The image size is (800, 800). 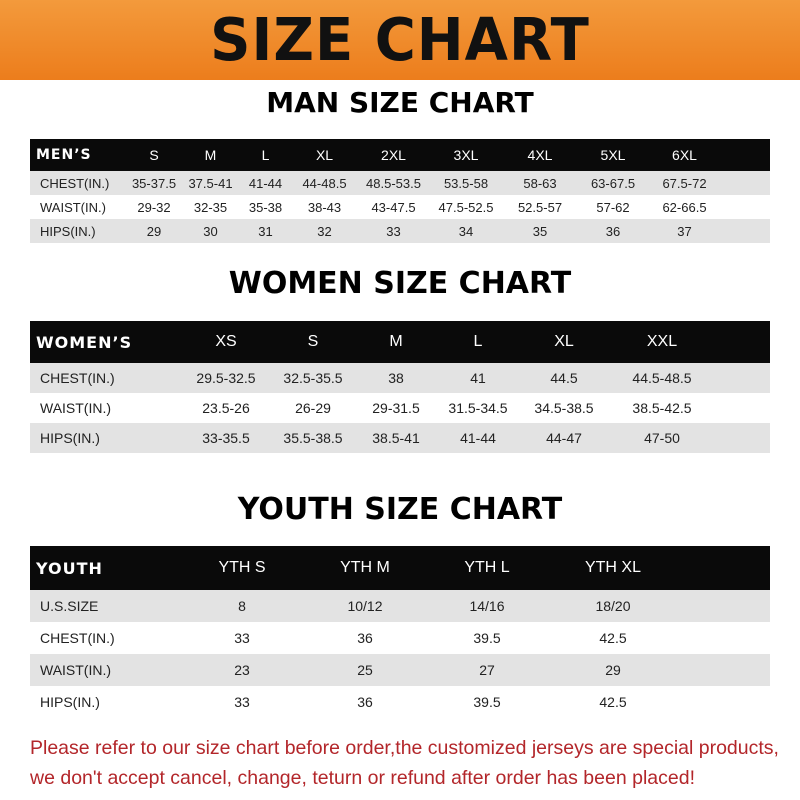 What do you see at coordinates (540, 207) in the screenshot?
I see `table-cell: 52.5-57` at bounding box center [540, 207].